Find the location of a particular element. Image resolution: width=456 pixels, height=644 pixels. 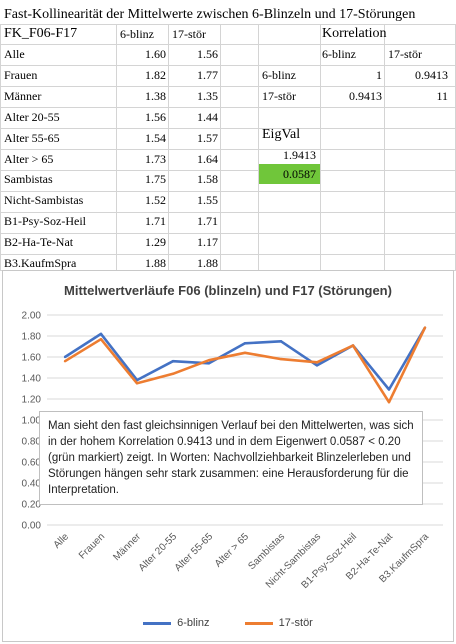

table-cell-6blinz: 1.88 is located at coordinates (155, 263).